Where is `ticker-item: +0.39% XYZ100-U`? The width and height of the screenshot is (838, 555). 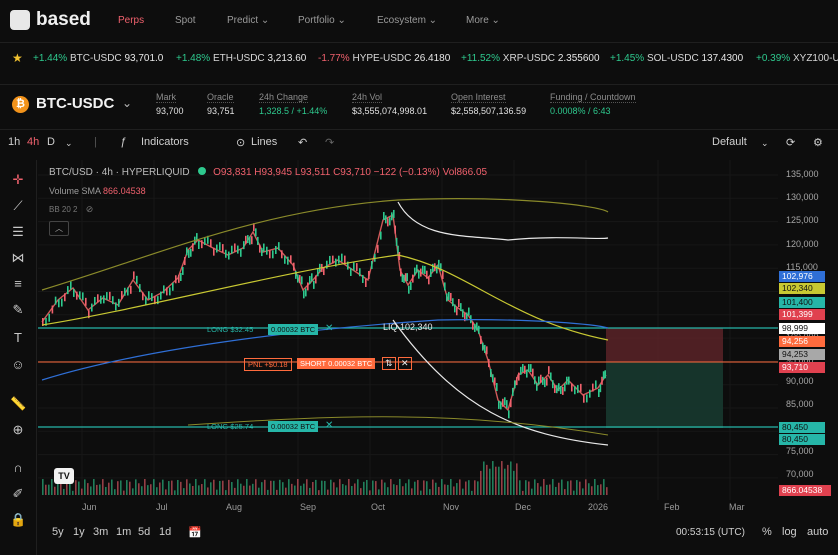 ticker-item: +0.39% XYZ100-U is located at coordinates (797, 58).